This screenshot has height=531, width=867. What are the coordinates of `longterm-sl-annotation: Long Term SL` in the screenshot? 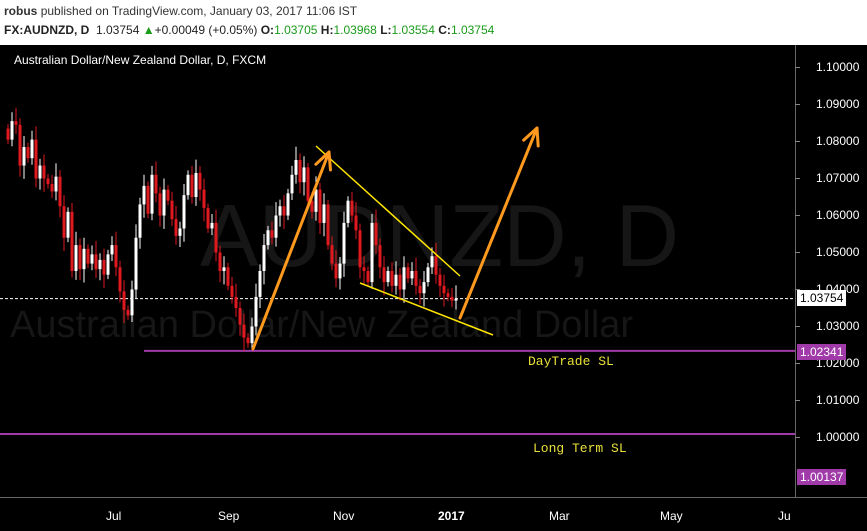 It's located at (580, 448).